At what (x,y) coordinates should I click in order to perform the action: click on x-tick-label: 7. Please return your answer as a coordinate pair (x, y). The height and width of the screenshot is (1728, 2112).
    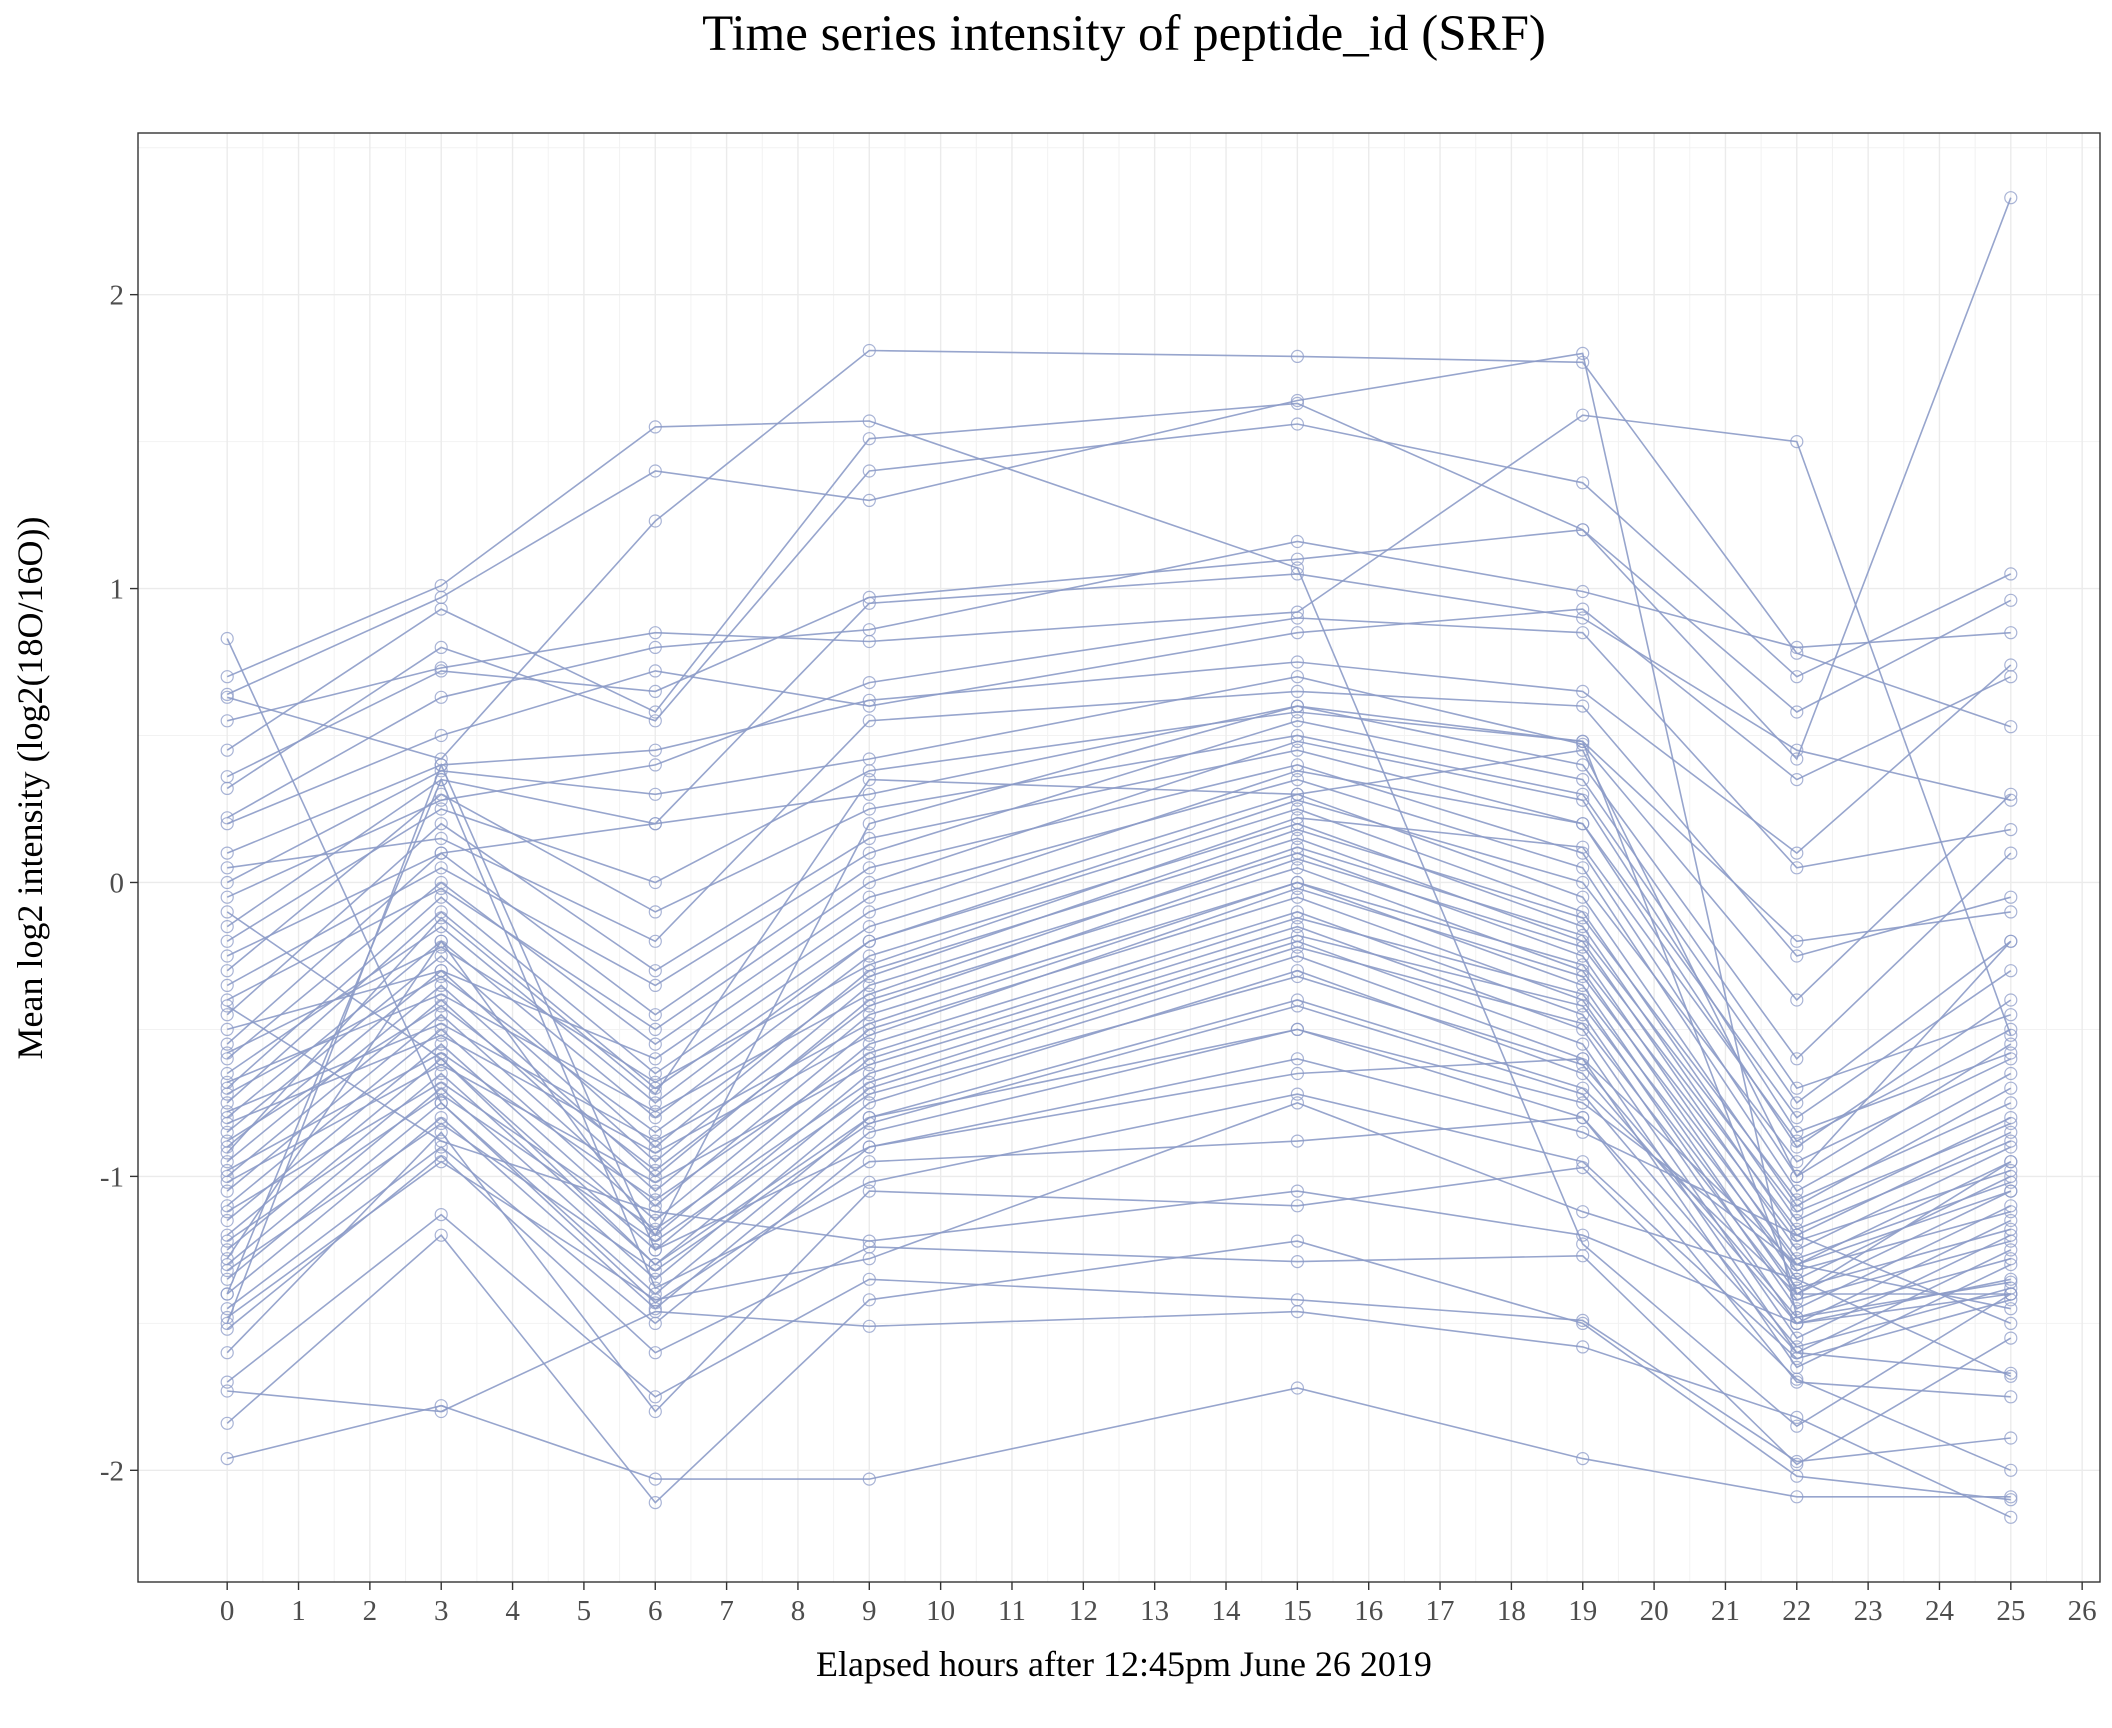
    Looking at the image, I should click on (726, 1611).